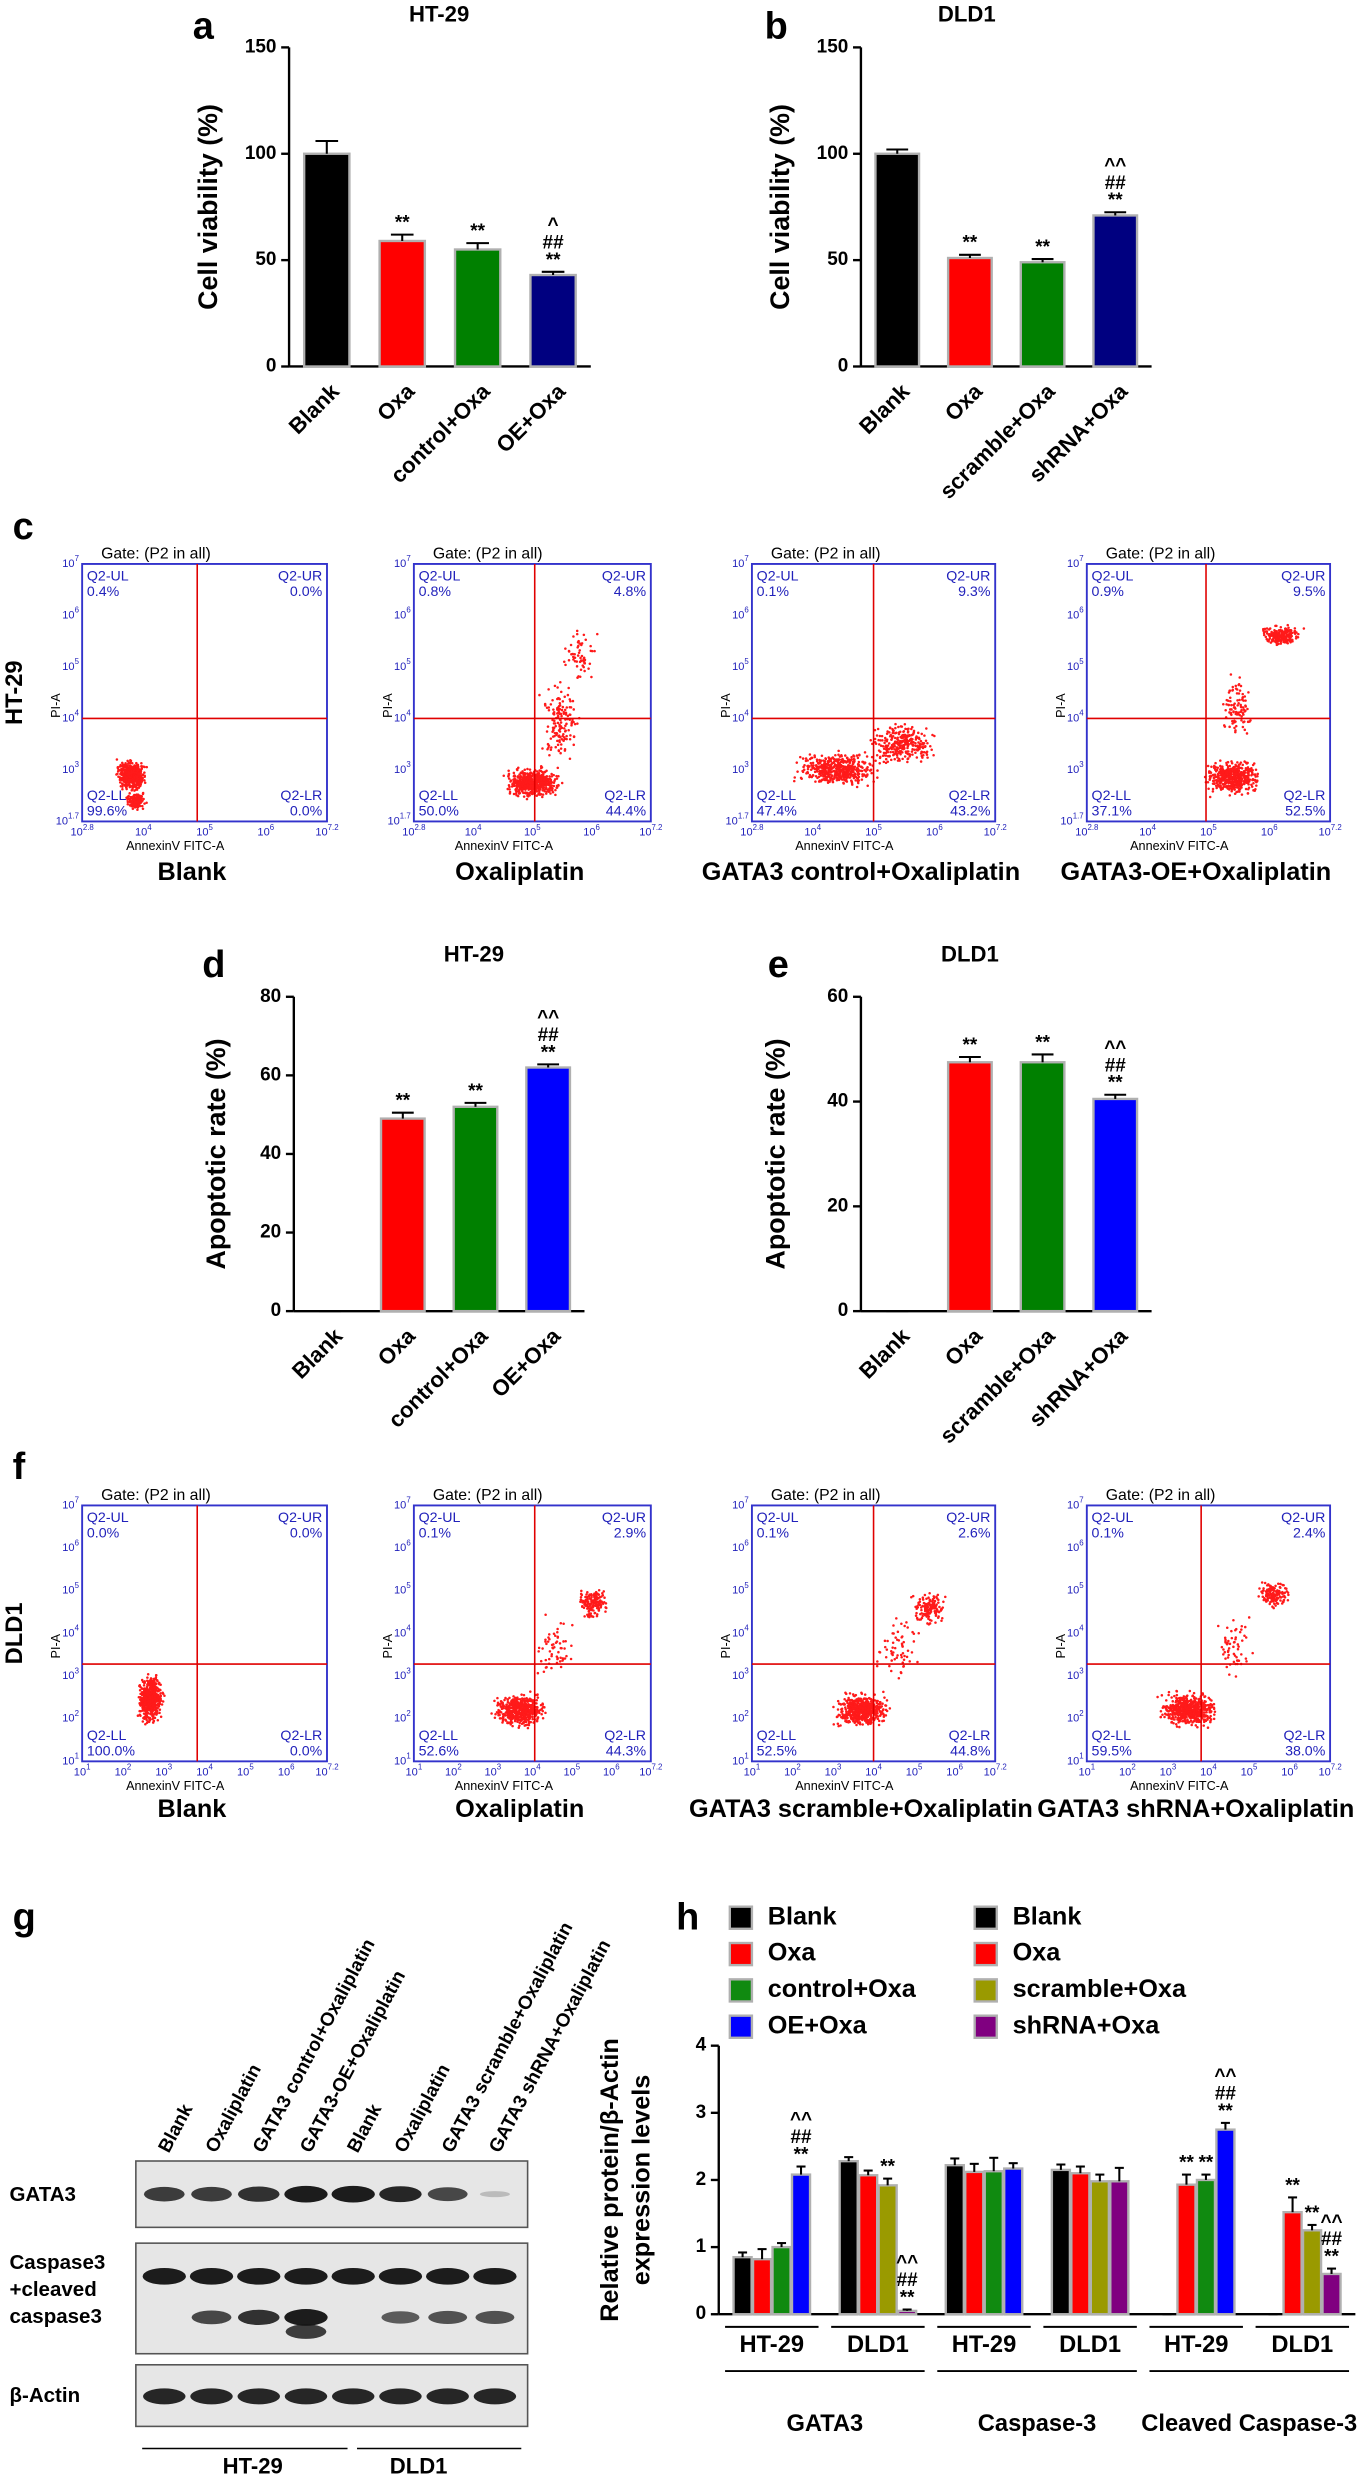  What do you see at coordinates (778, 576) in the screenshot?
I see `quadrant-name: Q2-UL` at bounding box center [778, 576].